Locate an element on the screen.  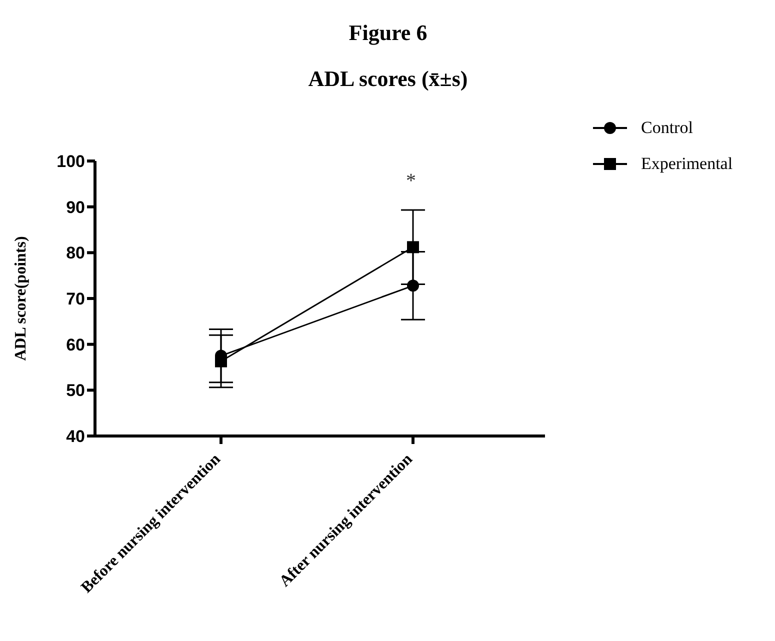
chart-title: Figure 6 is located at coordinates (388, 33).